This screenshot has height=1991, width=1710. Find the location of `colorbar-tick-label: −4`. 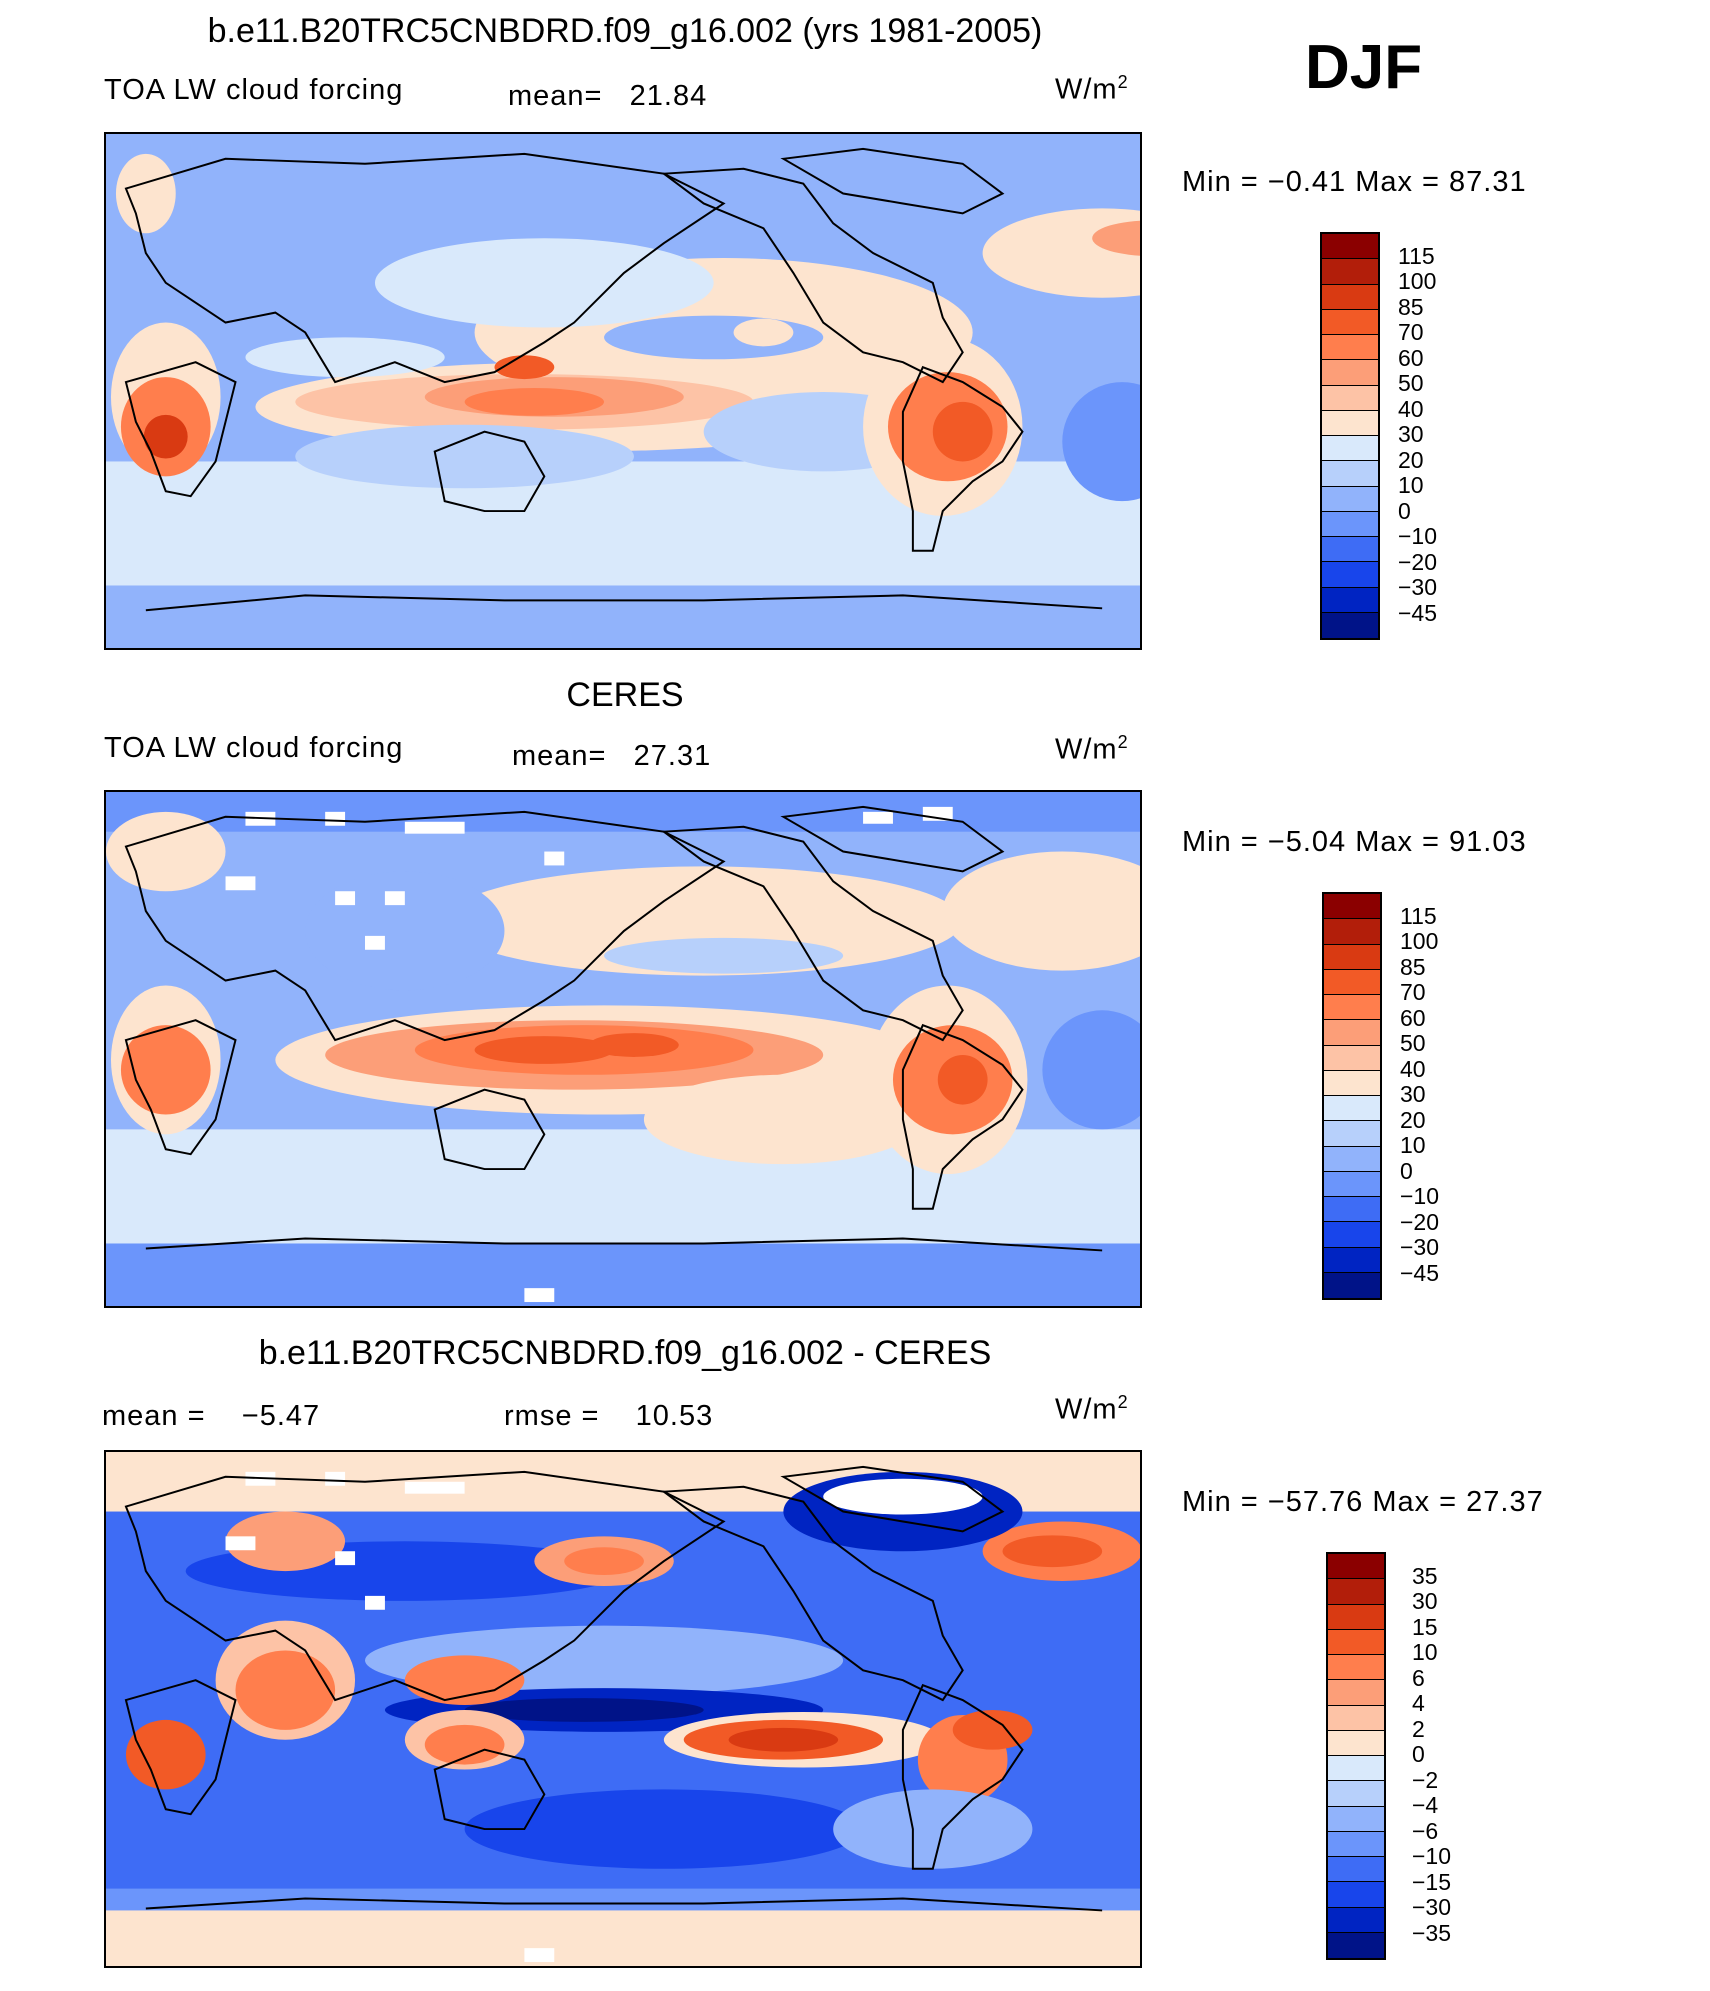

colorbar-tick-label: −4 is located at coordinates (1425, 1805).